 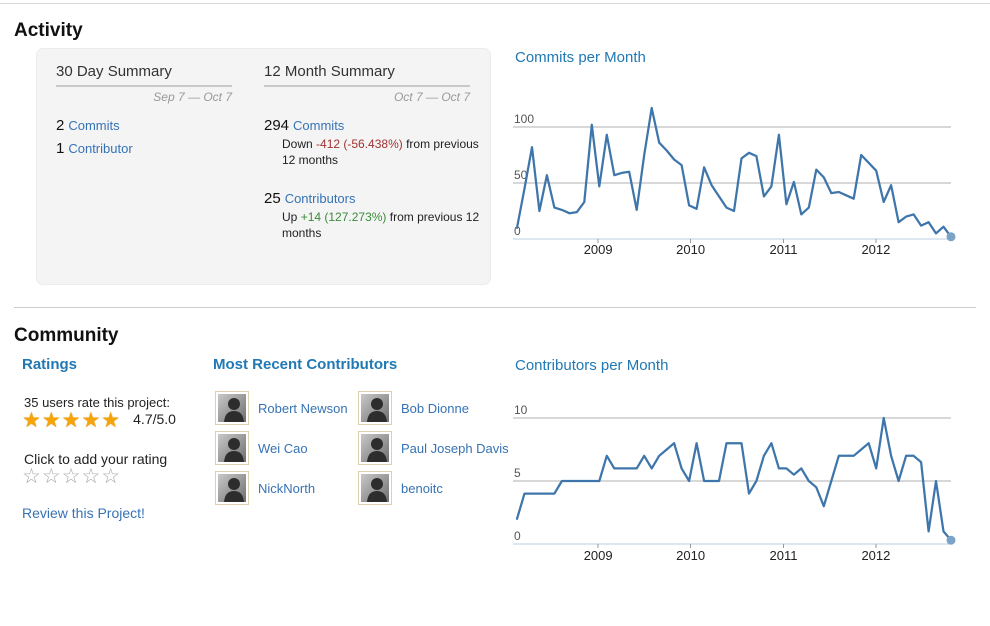 I want to click on star-rating-display-icon: ★★★★★, so click(x=72, y=420).